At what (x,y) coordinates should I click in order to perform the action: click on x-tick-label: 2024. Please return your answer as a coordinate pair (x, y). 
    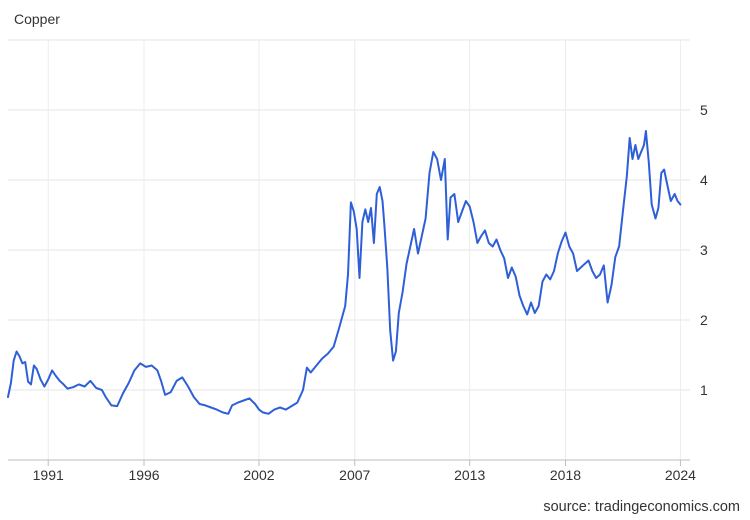
    Looking at the image, I should click on (680, 475).